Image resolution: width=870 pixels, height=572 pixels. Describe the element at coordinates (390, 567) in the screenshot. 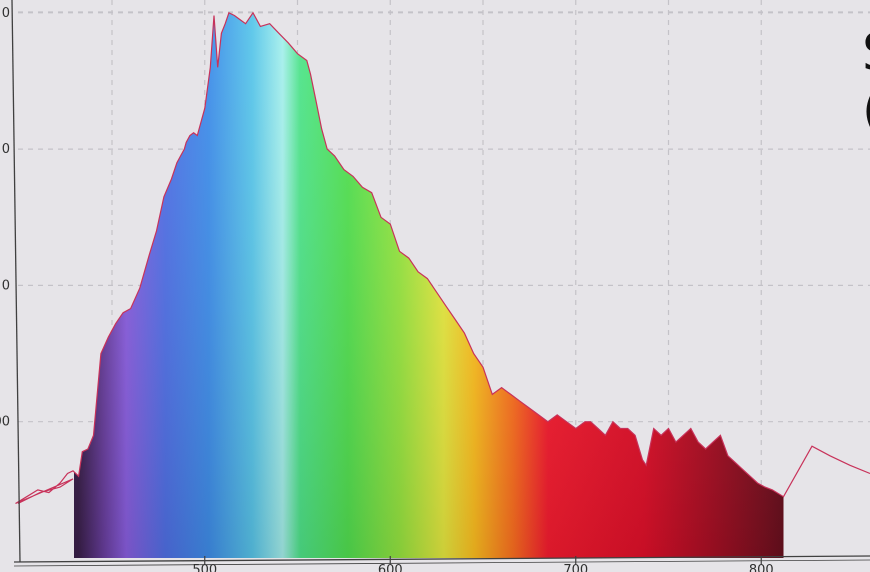

I see `x-tick-label-1: 600` at that location.